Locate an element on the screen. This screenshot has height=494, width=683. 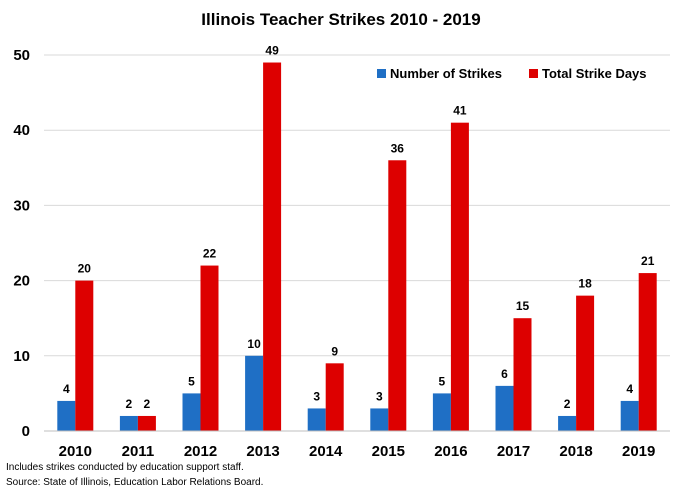
data-label: 41 is located at coordinates (460, 111).